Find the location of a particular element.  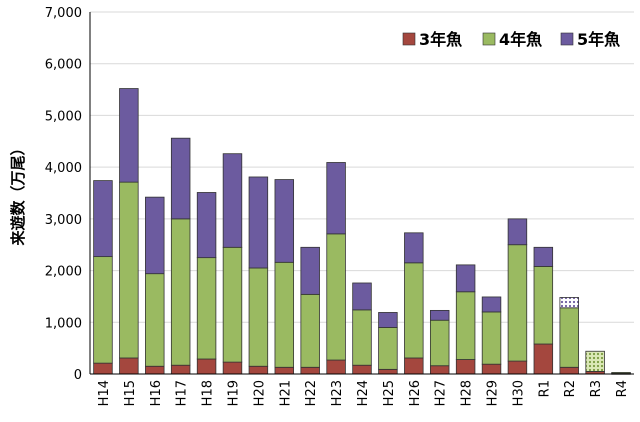

x-tick-label: H18 is located at coordinates (208, 393).